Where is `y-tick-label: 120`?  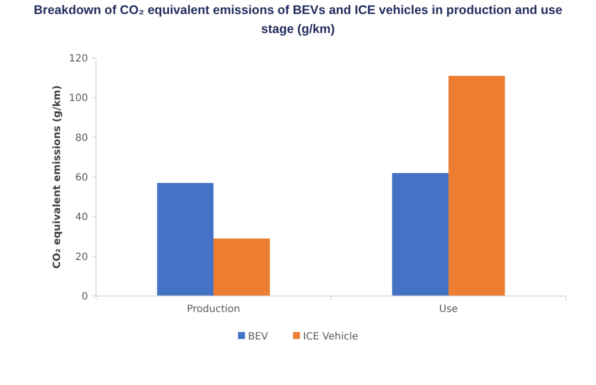
y-tick-label: 120 is located at coordinates (78, 59).